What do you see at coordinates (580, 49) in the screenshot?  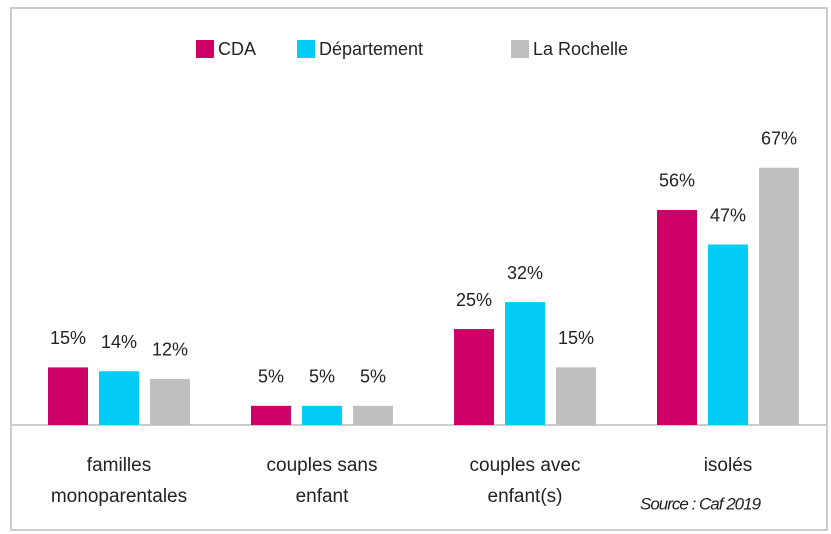 I see `legend-label: La Rochelle` at bounding box center [580, 49].